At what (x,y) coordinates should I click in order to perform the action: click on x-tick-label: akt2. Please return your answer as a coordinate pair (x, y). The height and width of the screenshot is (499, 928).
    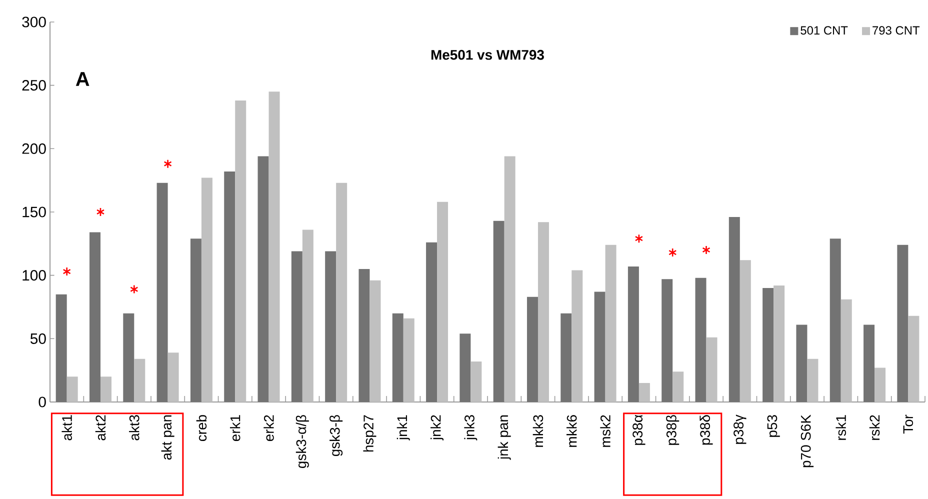
    Looking at the image, I should click on (100, 427).